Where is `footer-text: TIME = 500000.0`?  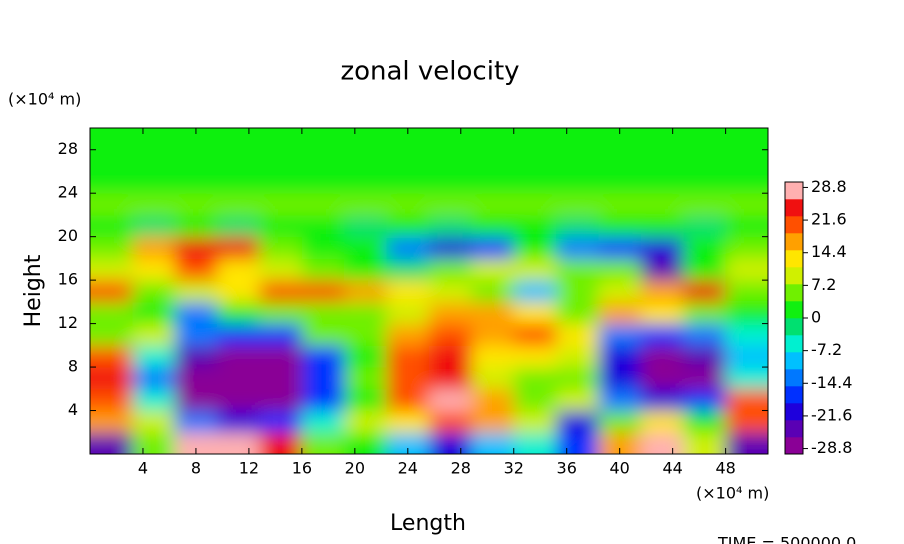
footer-text: TIME = 500000.0 is located at coordinates (786, 539).